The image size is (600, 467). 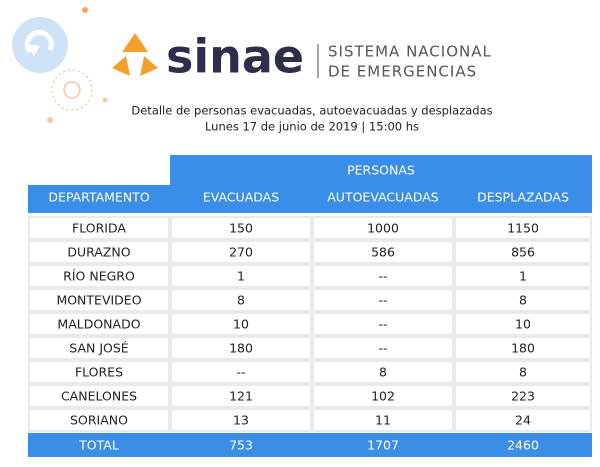 I want to click on cell: 270, so click(x=241, y=252).